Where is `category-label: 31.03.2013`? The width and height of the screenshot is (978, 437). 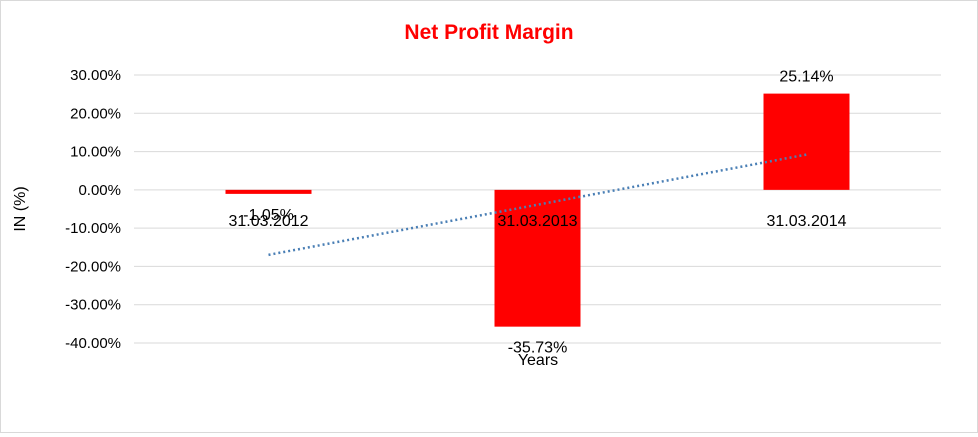
category-label: 31.03.2013 is located at coordinates (537, 221).